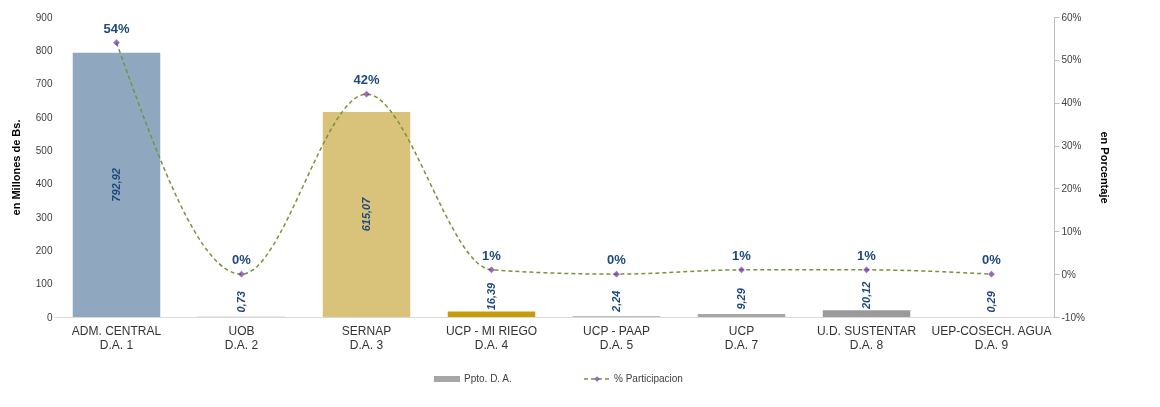 Image resolution: width=1160 pixels, height=407 pixels. I want to click on y-tick-label: 0, so click(49, 317).